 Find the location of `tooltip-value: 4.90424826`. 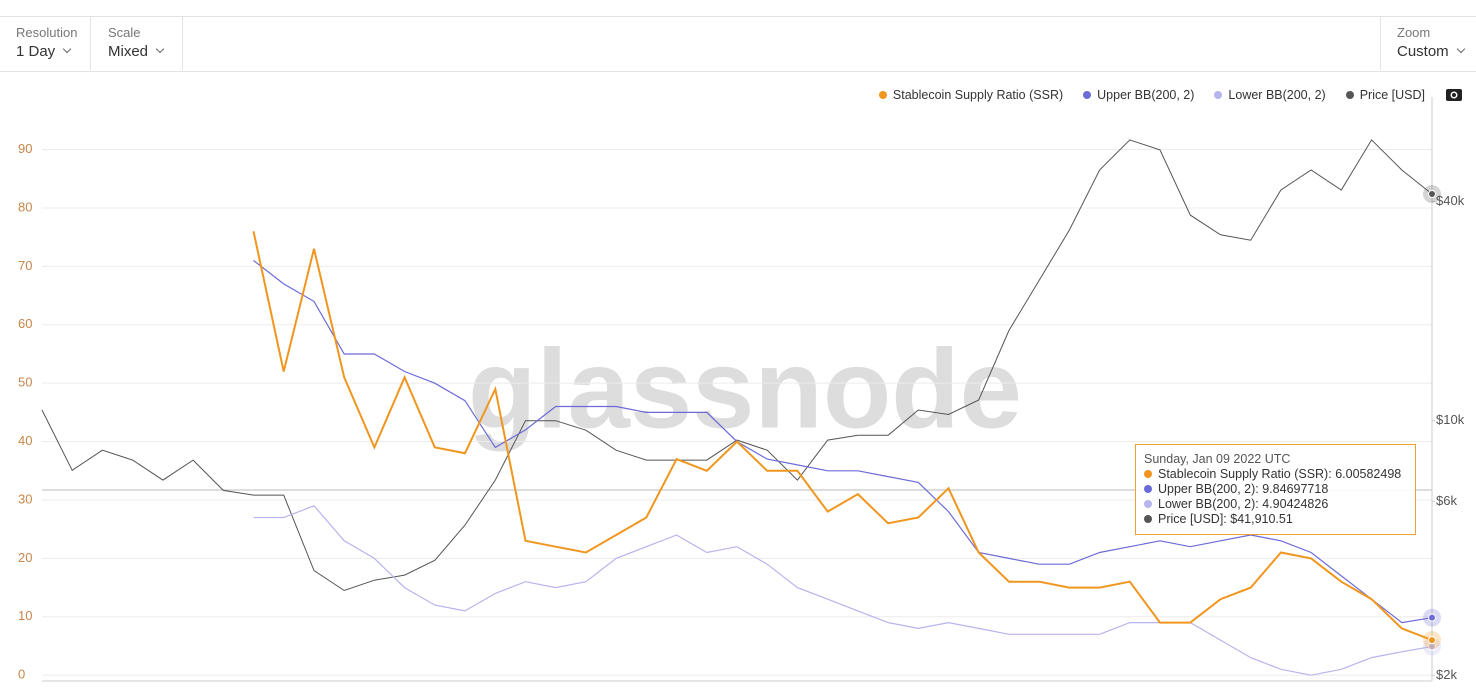

tooltip-value: 4.90424826 is located at coordinates (1295, 504).